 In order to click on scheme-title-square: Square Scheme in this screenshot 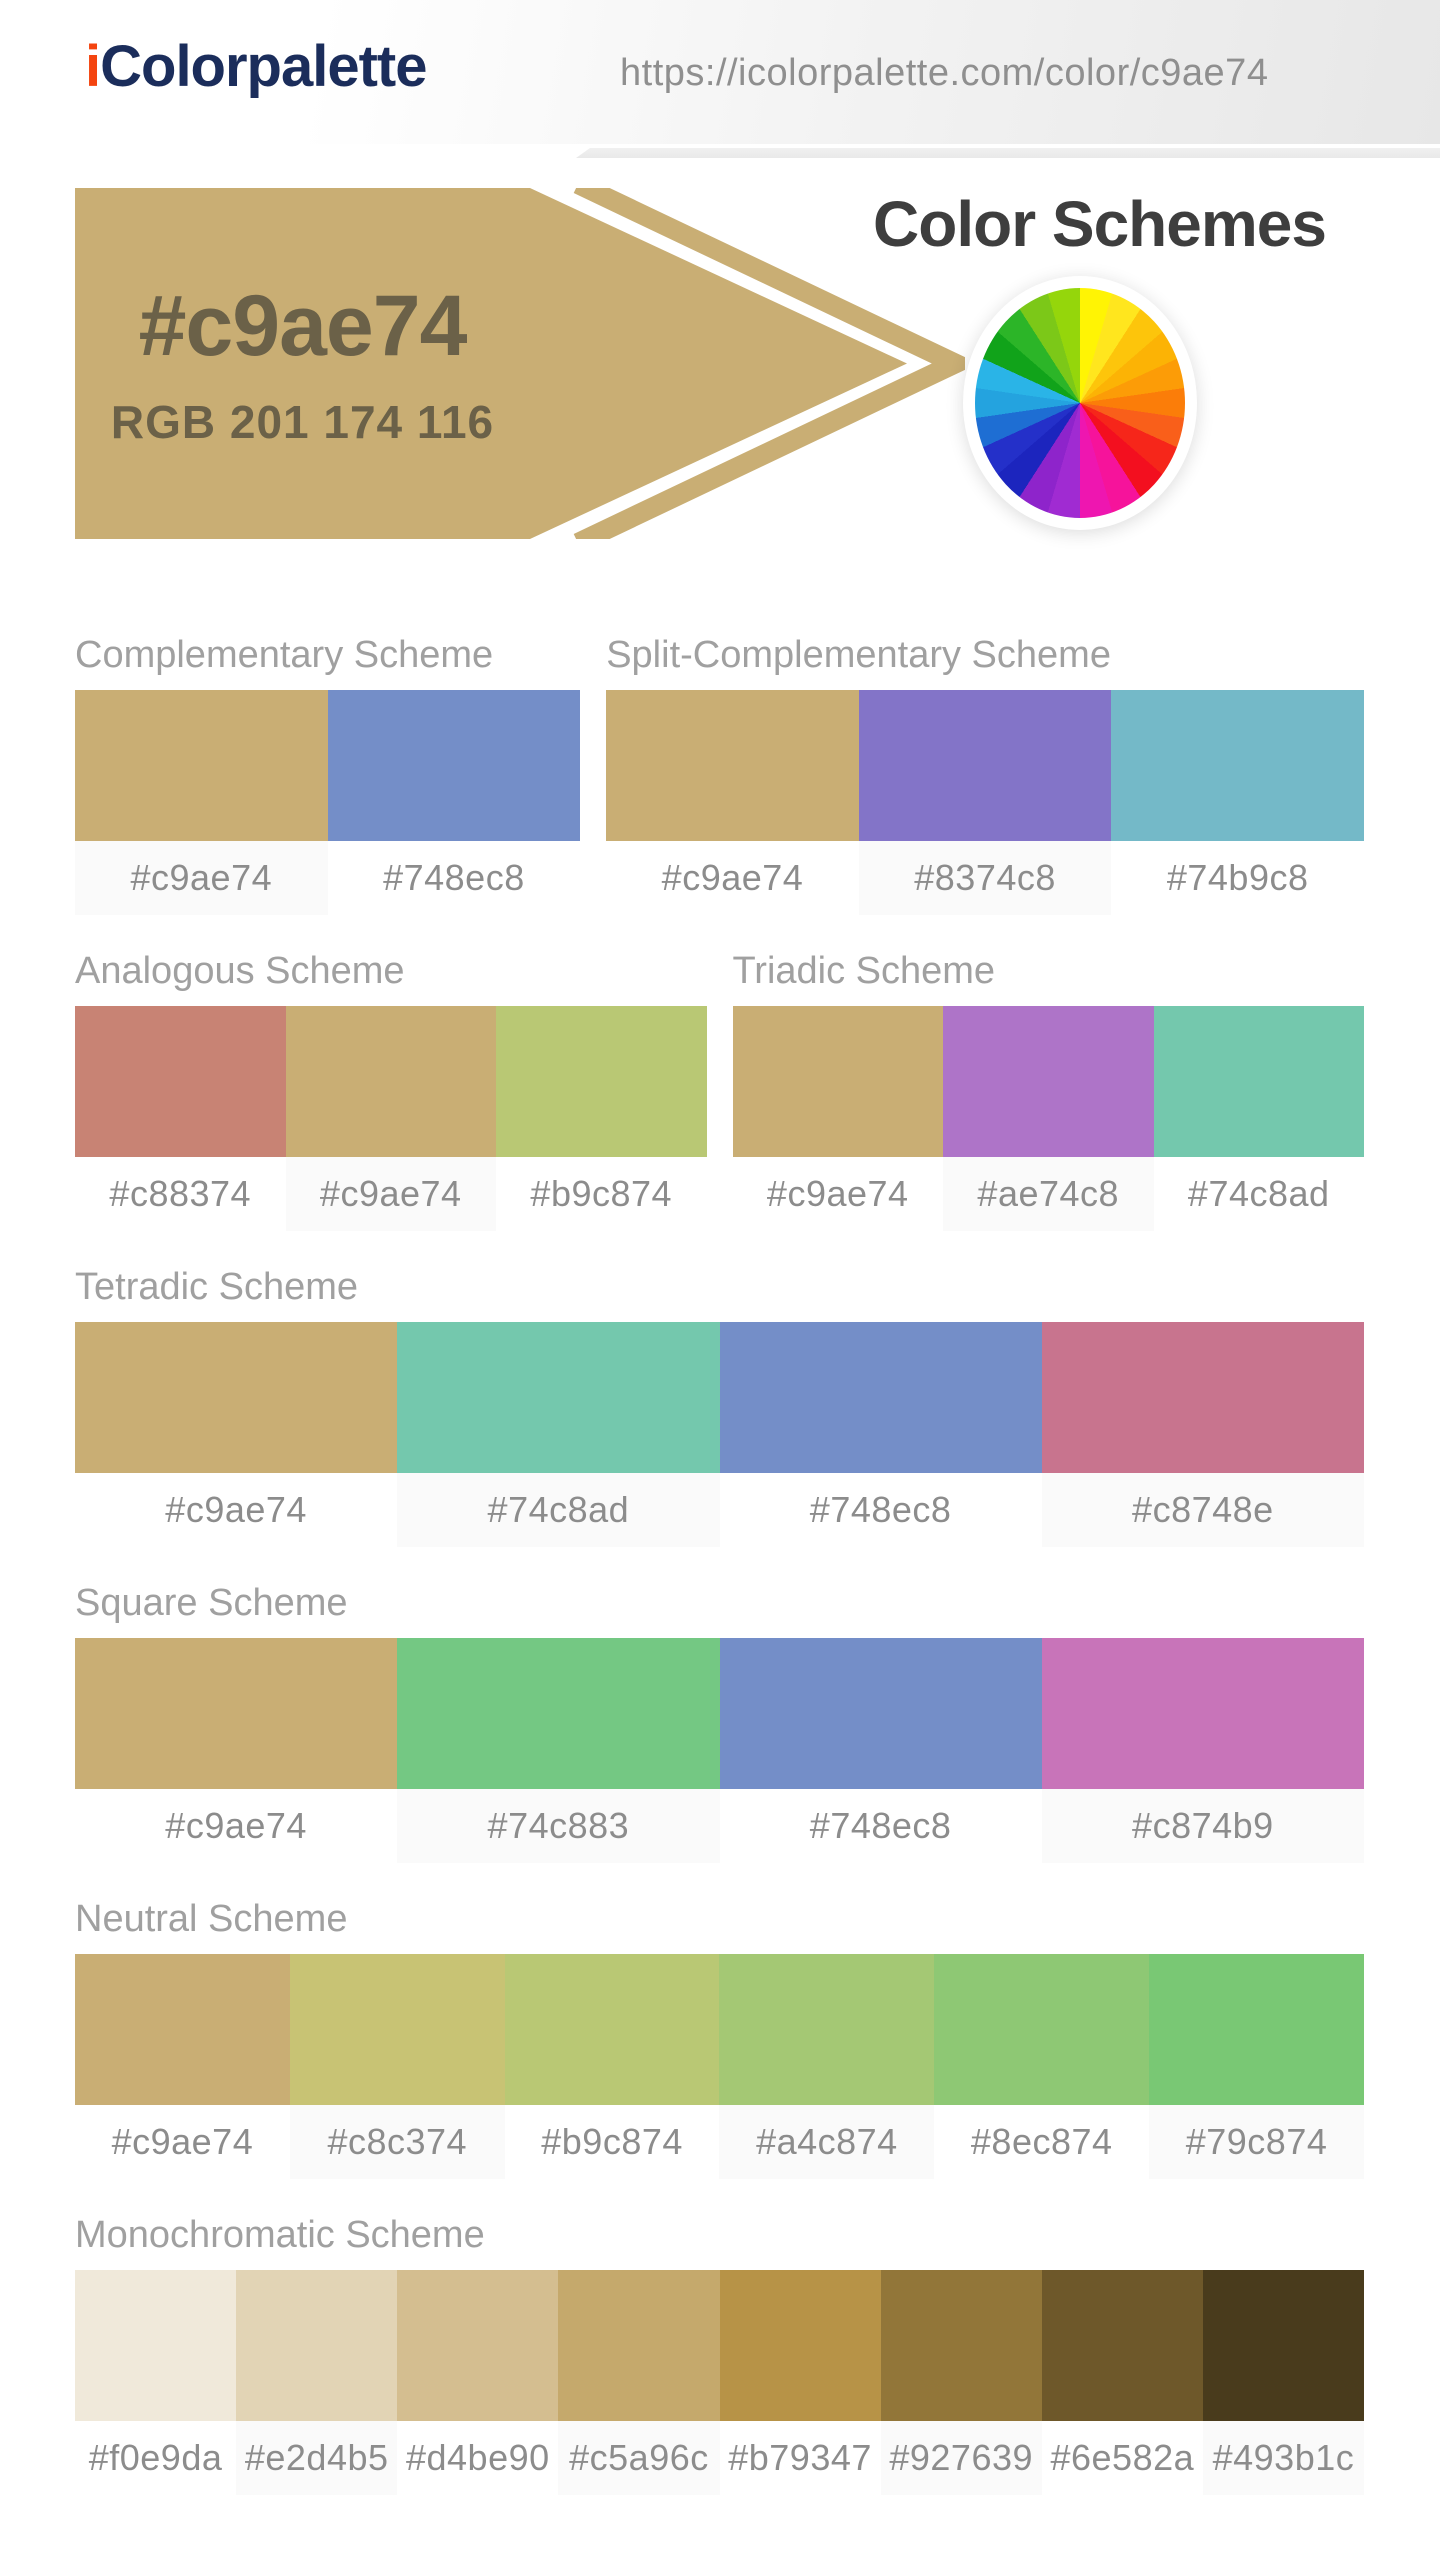, I will do `click(211, 1603)`.